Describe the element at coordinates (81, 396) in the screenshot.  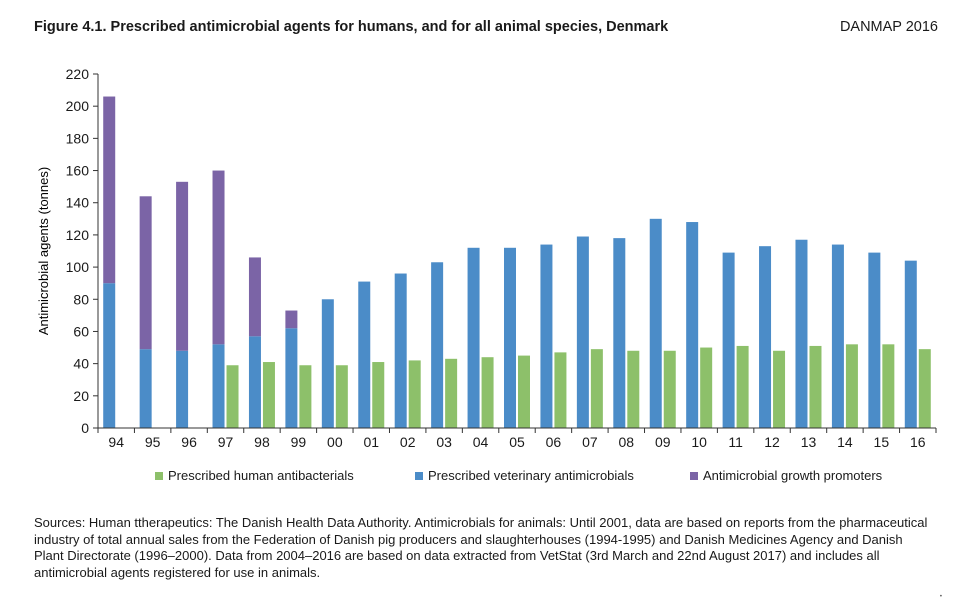
I see `y-tick-label: 20` at that location.